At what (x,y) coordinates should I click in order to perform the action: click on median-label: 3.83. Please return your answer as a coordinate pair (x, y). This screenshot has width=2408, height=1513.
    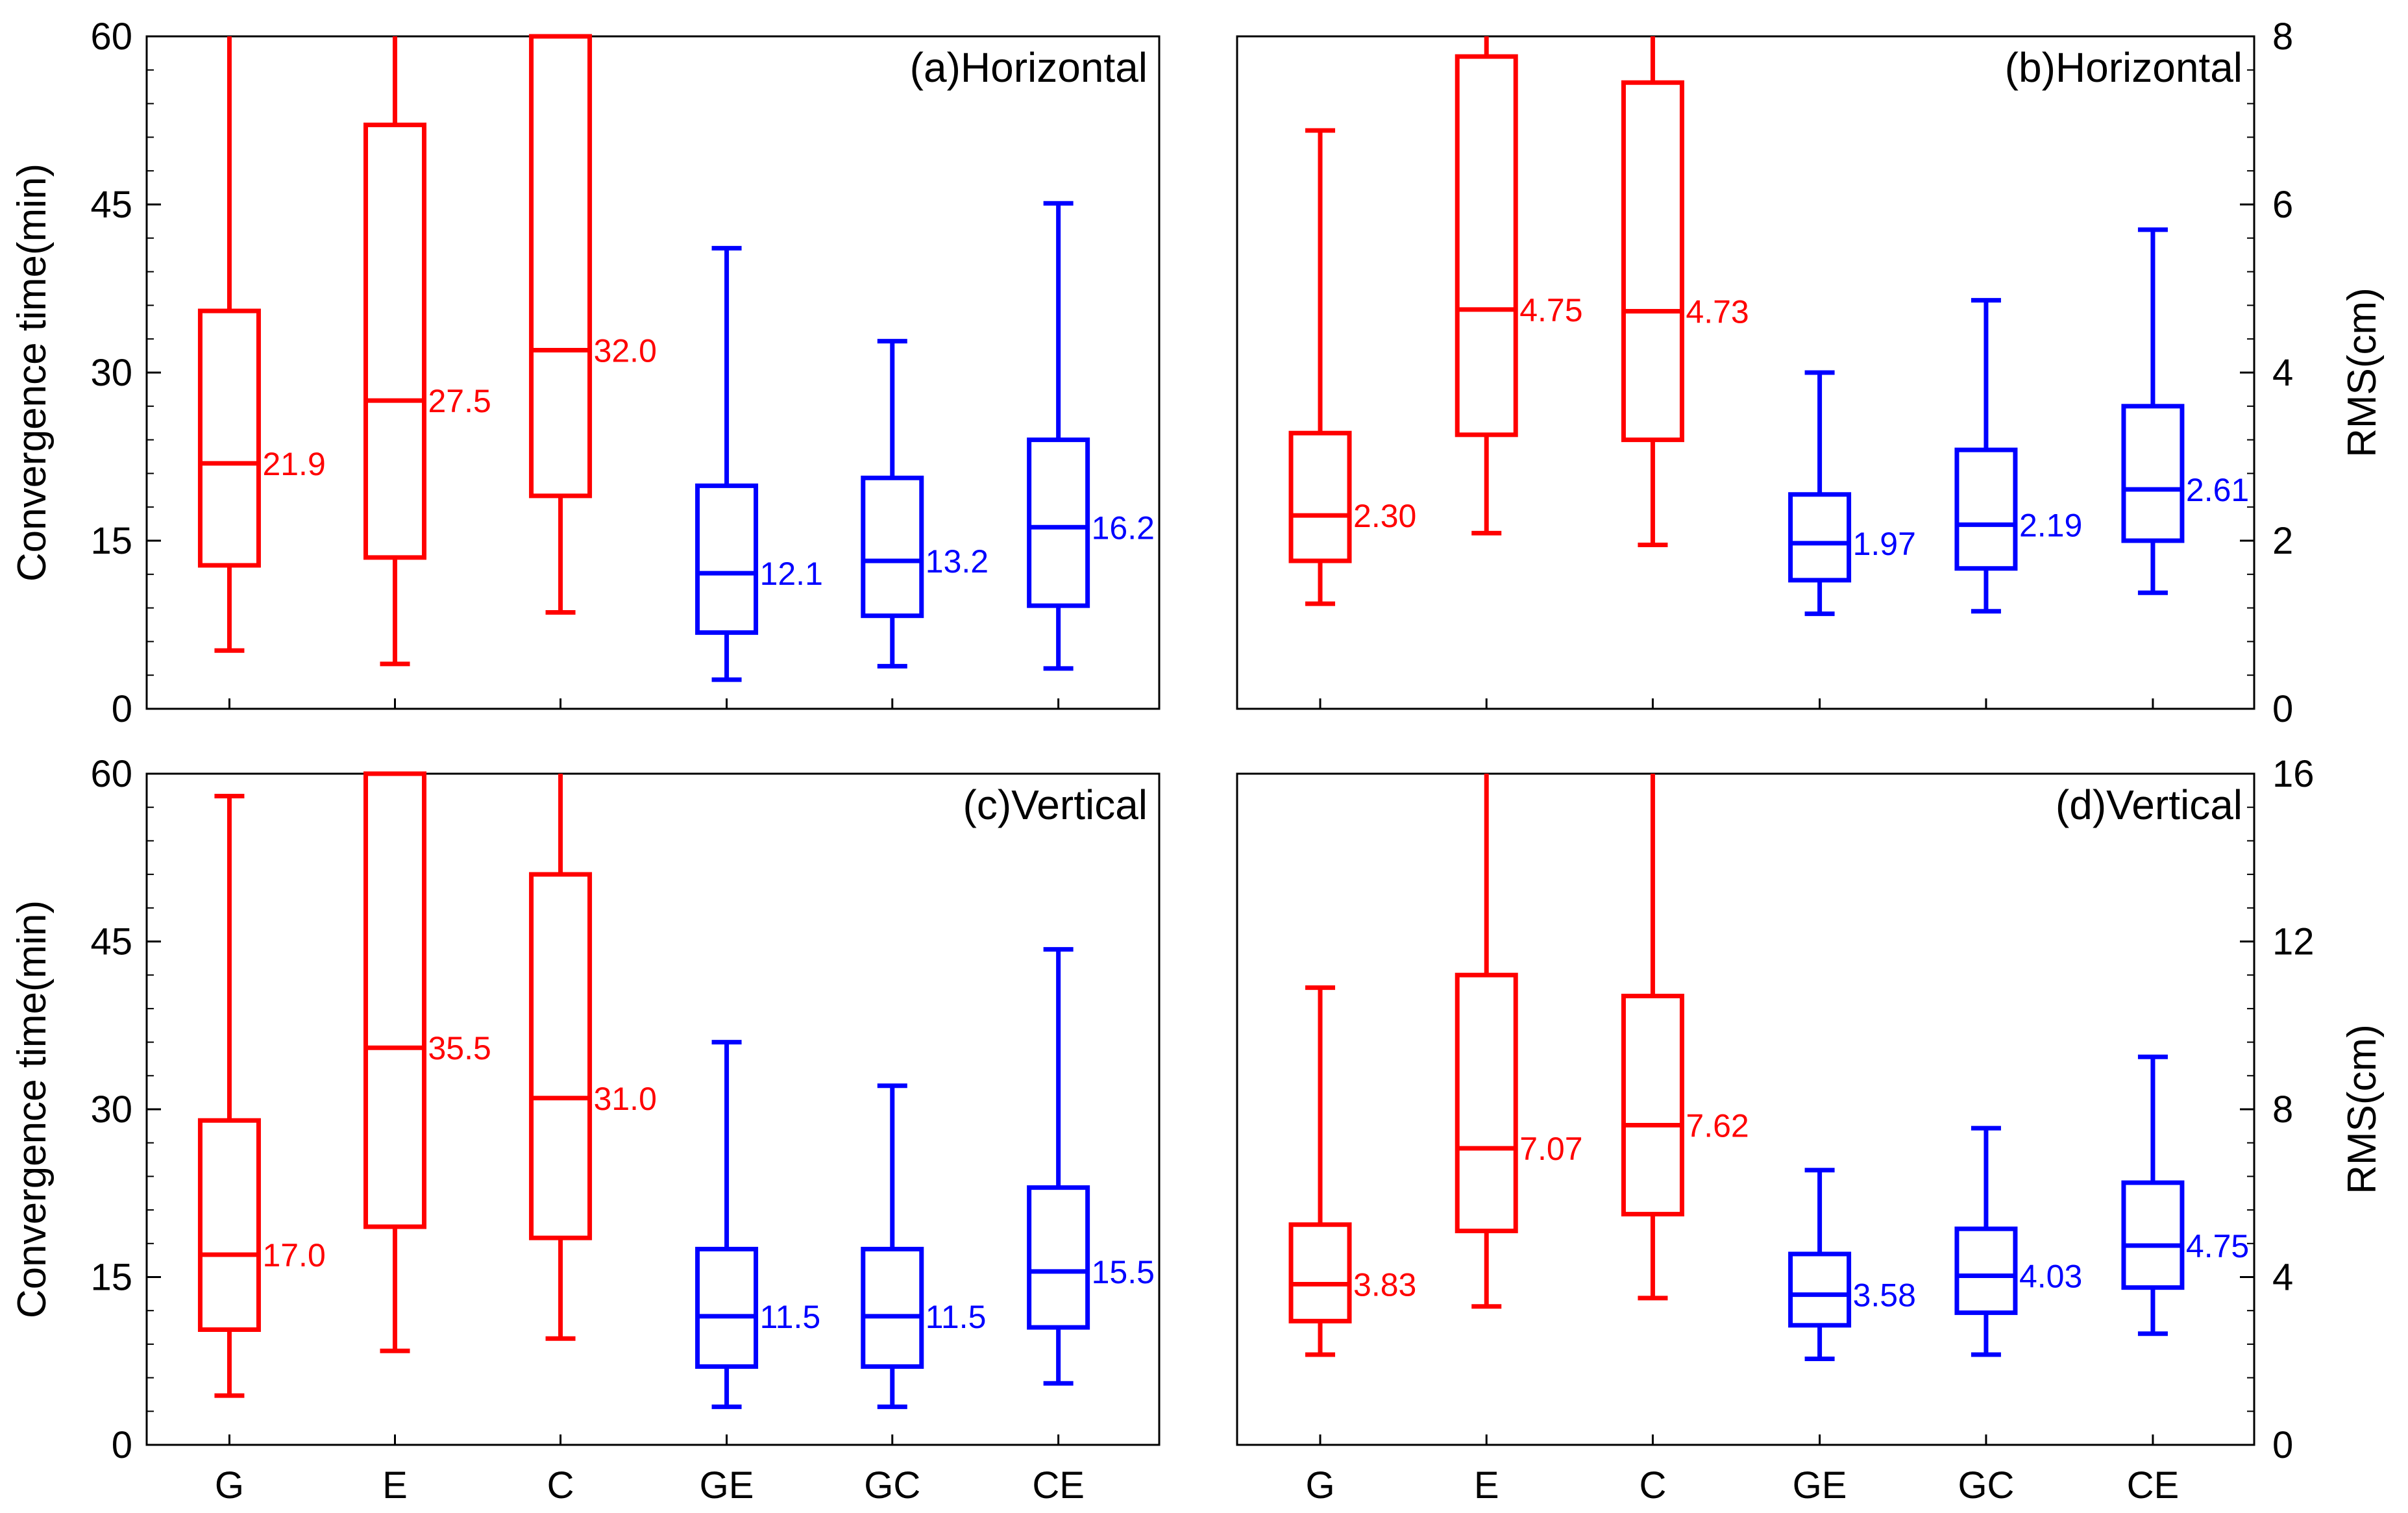
    Looking at the image, I should click on (1384, 1284).